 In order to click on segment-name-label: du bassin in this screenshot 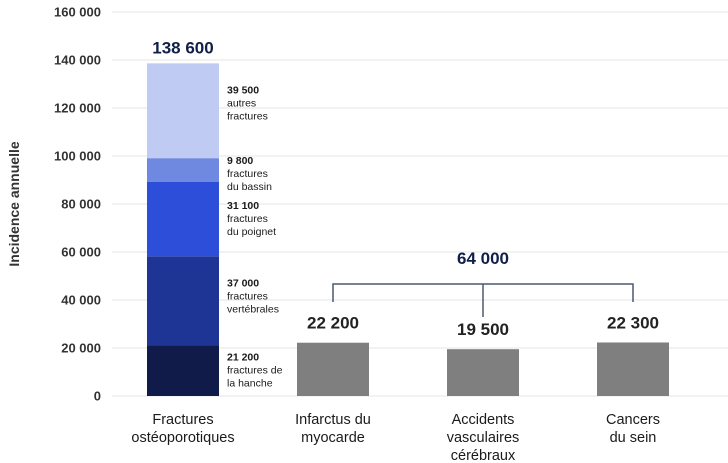, I will do `click(249, 187)`.